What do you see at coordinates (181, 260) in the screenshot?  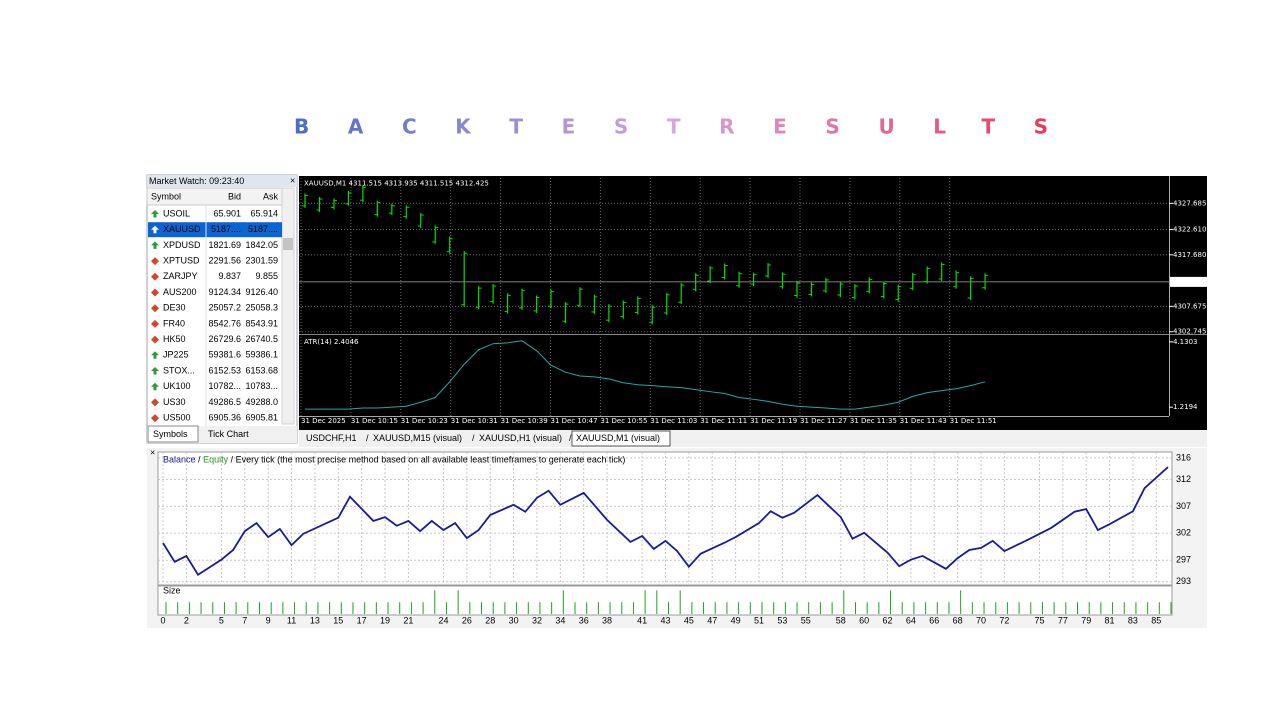 I see `symbol: XPTUSD` at bounding box center [181, 260].